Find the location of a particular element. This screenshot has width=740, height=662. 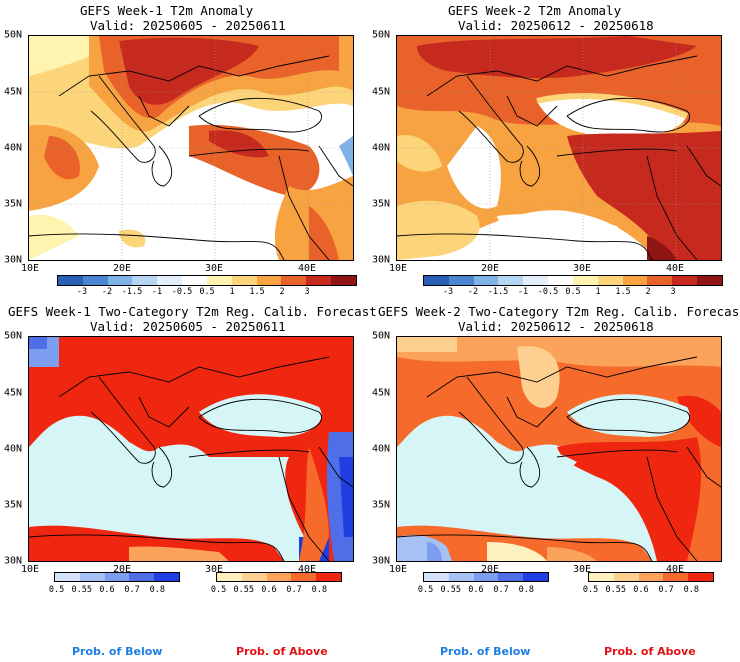

prob-above-colorbar-week1 is located at coordinates (279, 577).